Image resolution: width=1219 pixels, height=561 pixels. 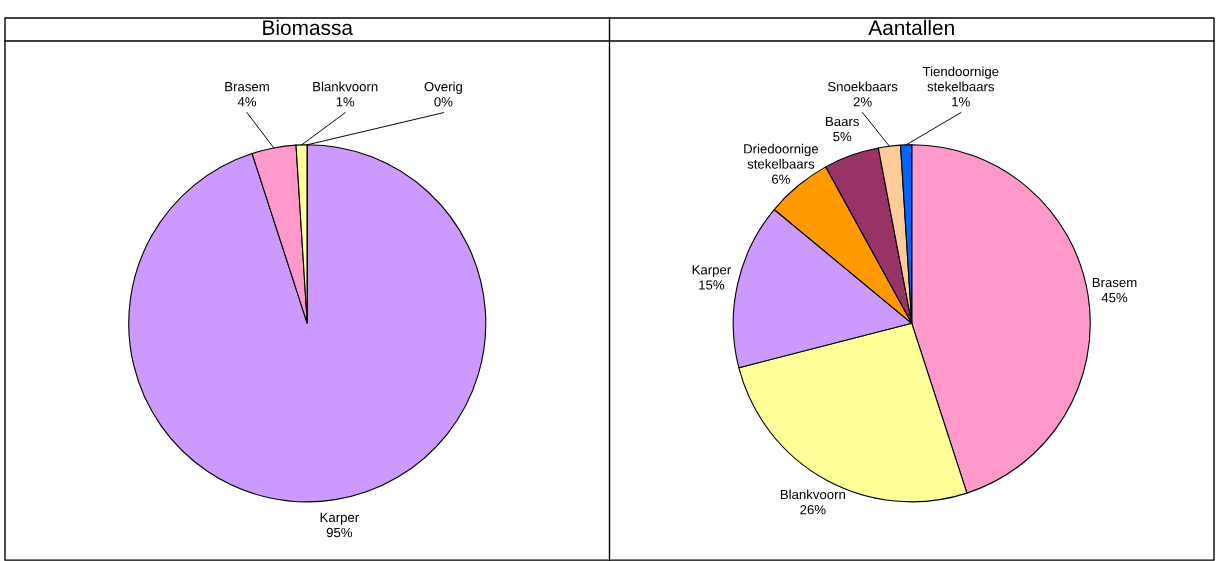 What do you see at coordinates (813, 510) in the screenshot?
I see `data-label: 26%` at bounding box center [813, 510].